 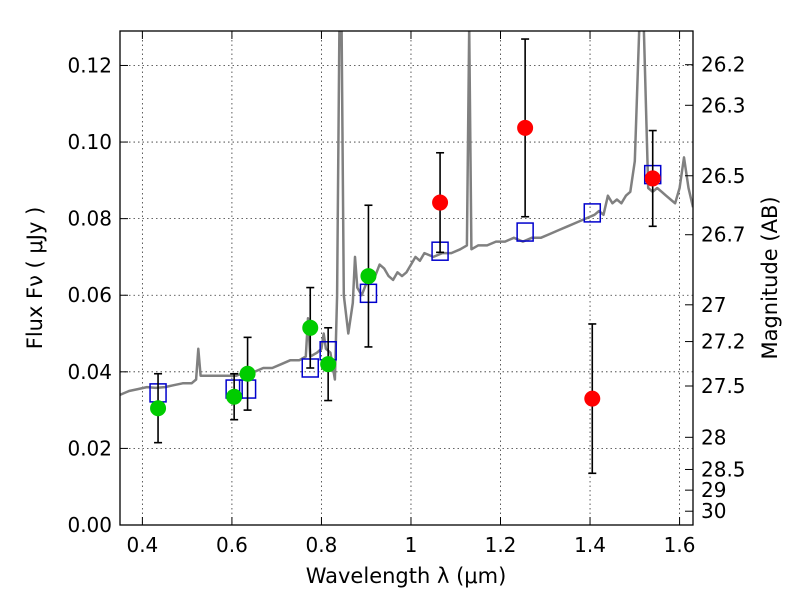 What do you see at coordinates (723, 235) in the screenshot?
I see `magnitude-tick-label: 26.7` at bounding box center [723, 235].